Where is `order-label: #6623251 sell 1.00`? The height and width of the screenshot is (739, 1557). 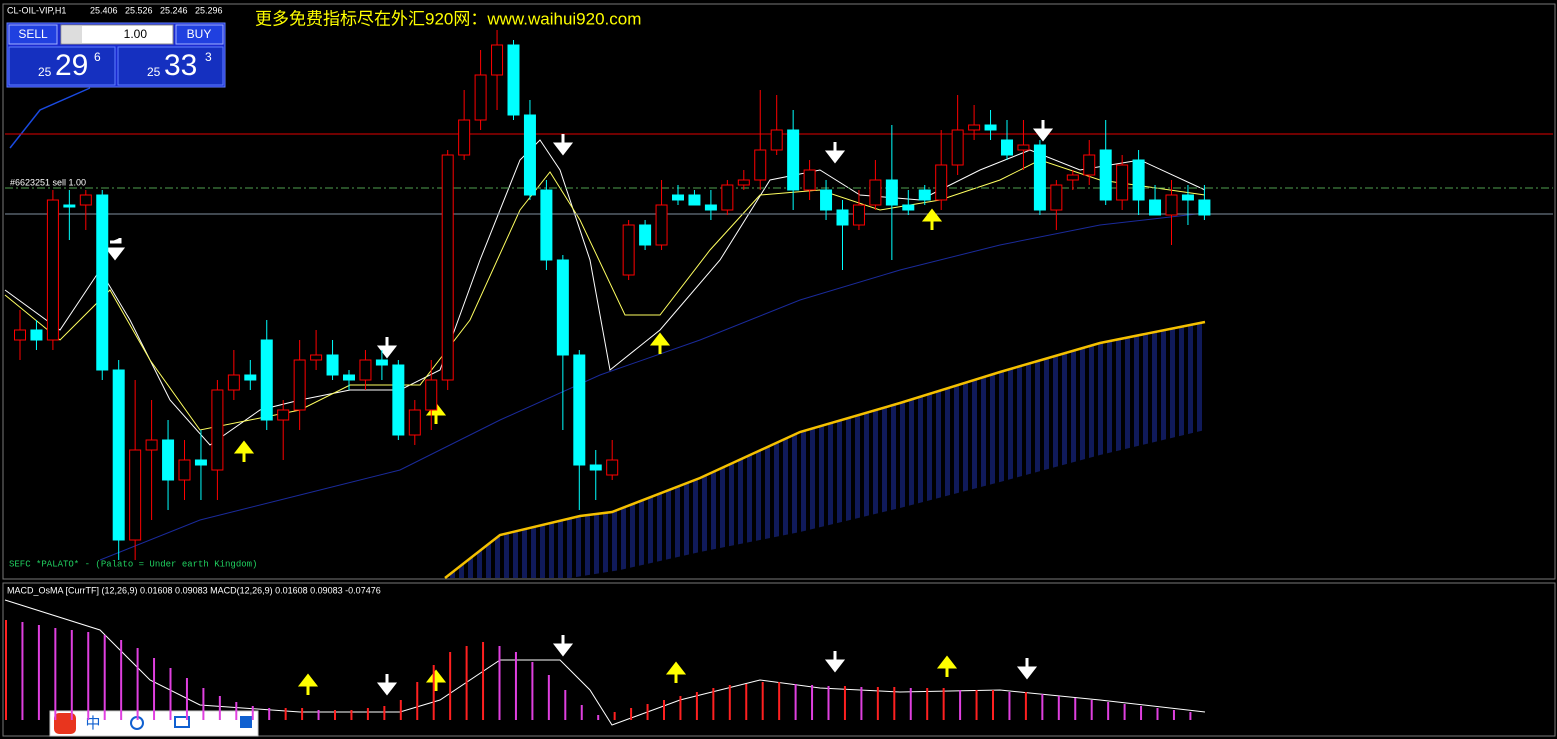 order-label: #6623251 sell 1.00 is located at coordinates (48, 182).